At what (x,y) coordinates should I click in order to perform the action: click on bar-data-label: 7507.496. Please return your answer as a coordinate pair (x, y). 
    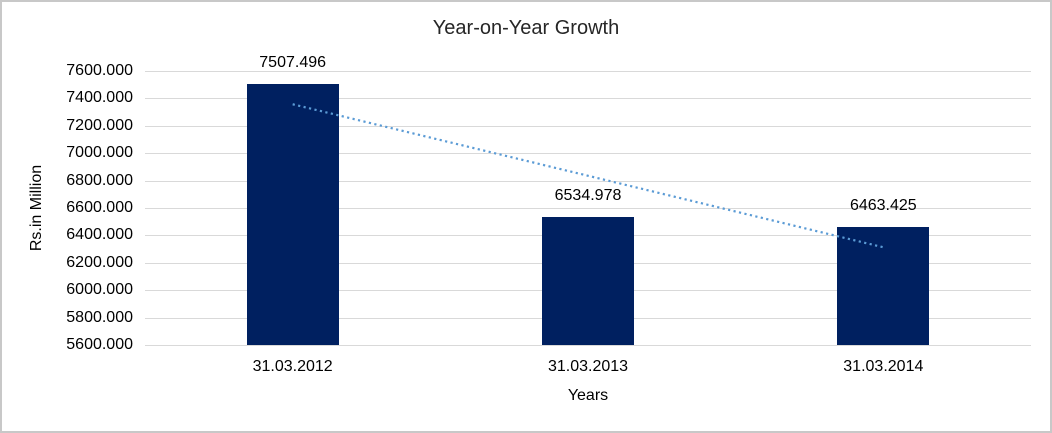
    Looking at the image, I should click on (293, 62).